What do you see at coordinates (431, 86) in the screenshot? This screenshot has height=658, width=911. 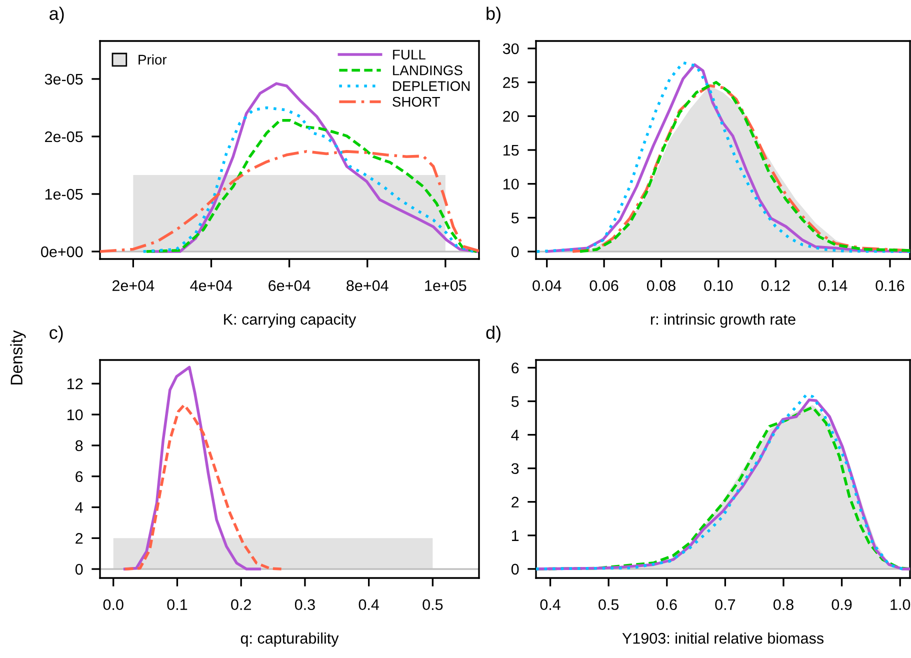 I see `legend-label: DEPLETION` at bounding box center [431, 86].